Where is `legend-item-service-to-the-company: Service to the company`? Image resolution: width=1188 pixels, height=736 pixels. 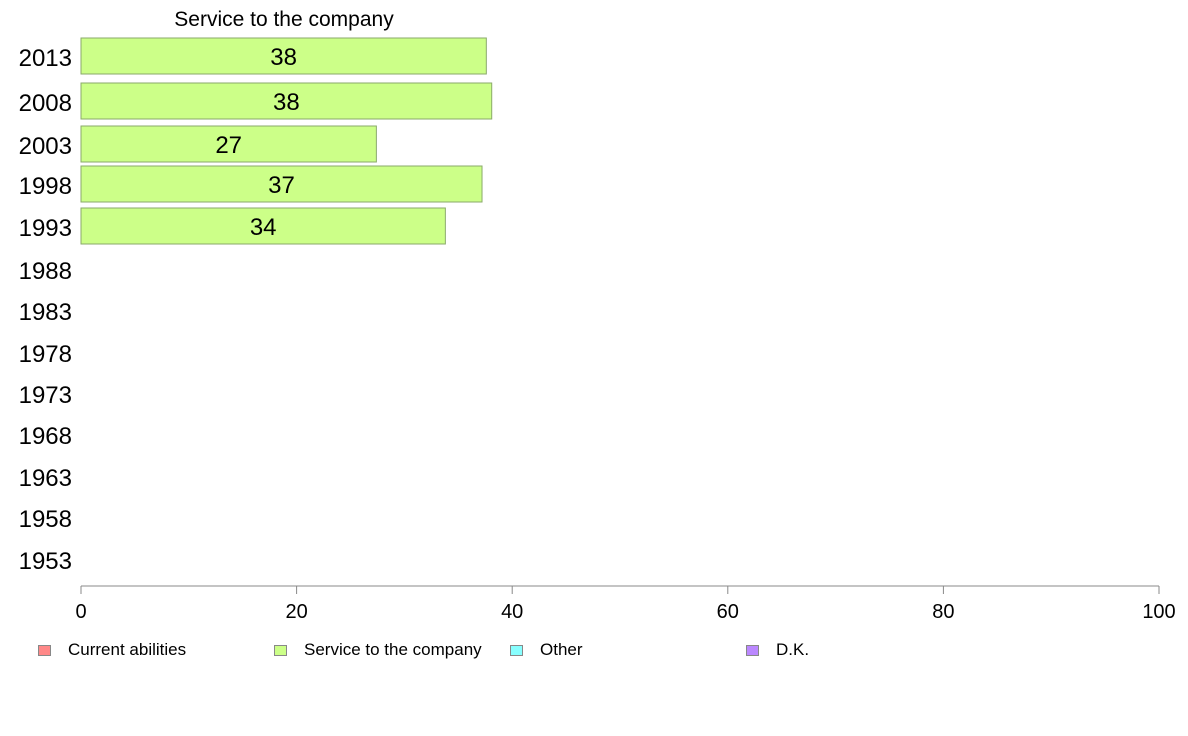 legend-item-service-to-the-company: Service to the company is located at coordinates (378, 650).